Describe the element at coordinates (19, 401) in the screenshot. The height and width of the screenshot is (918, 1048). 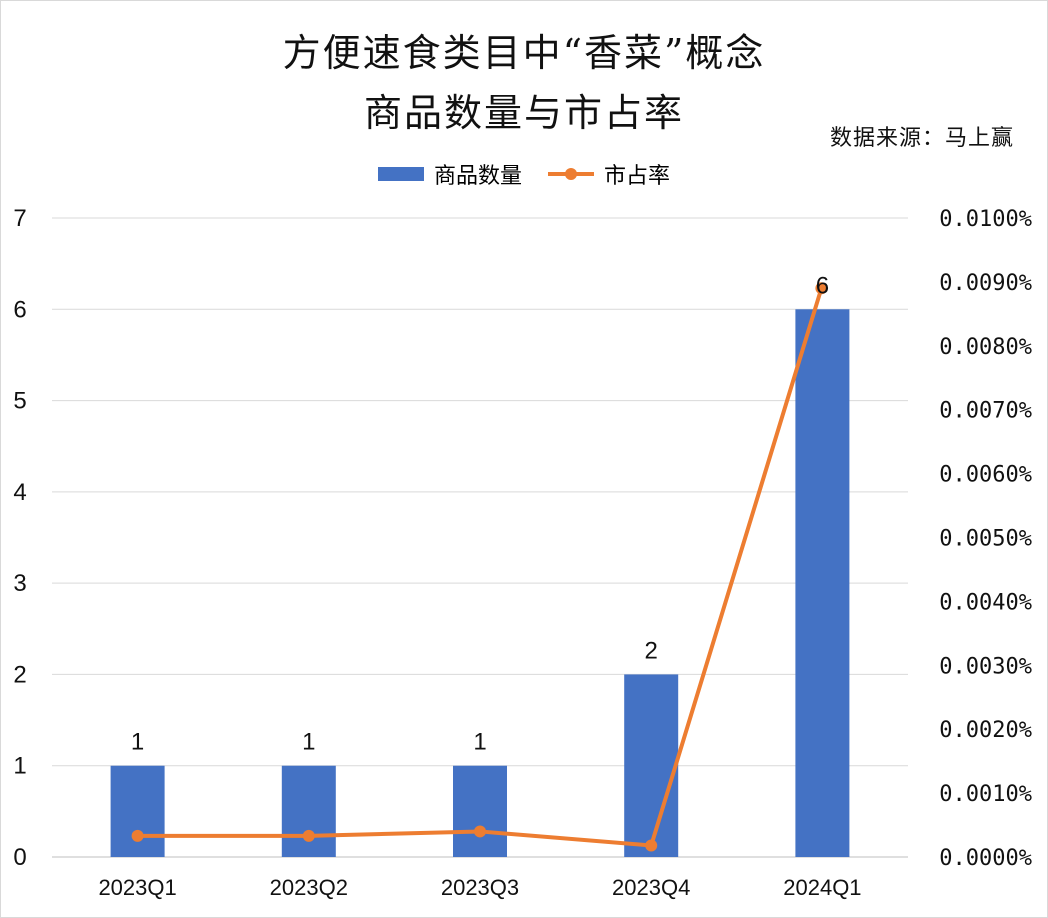
I see `y-tick-label: 5` at that location.